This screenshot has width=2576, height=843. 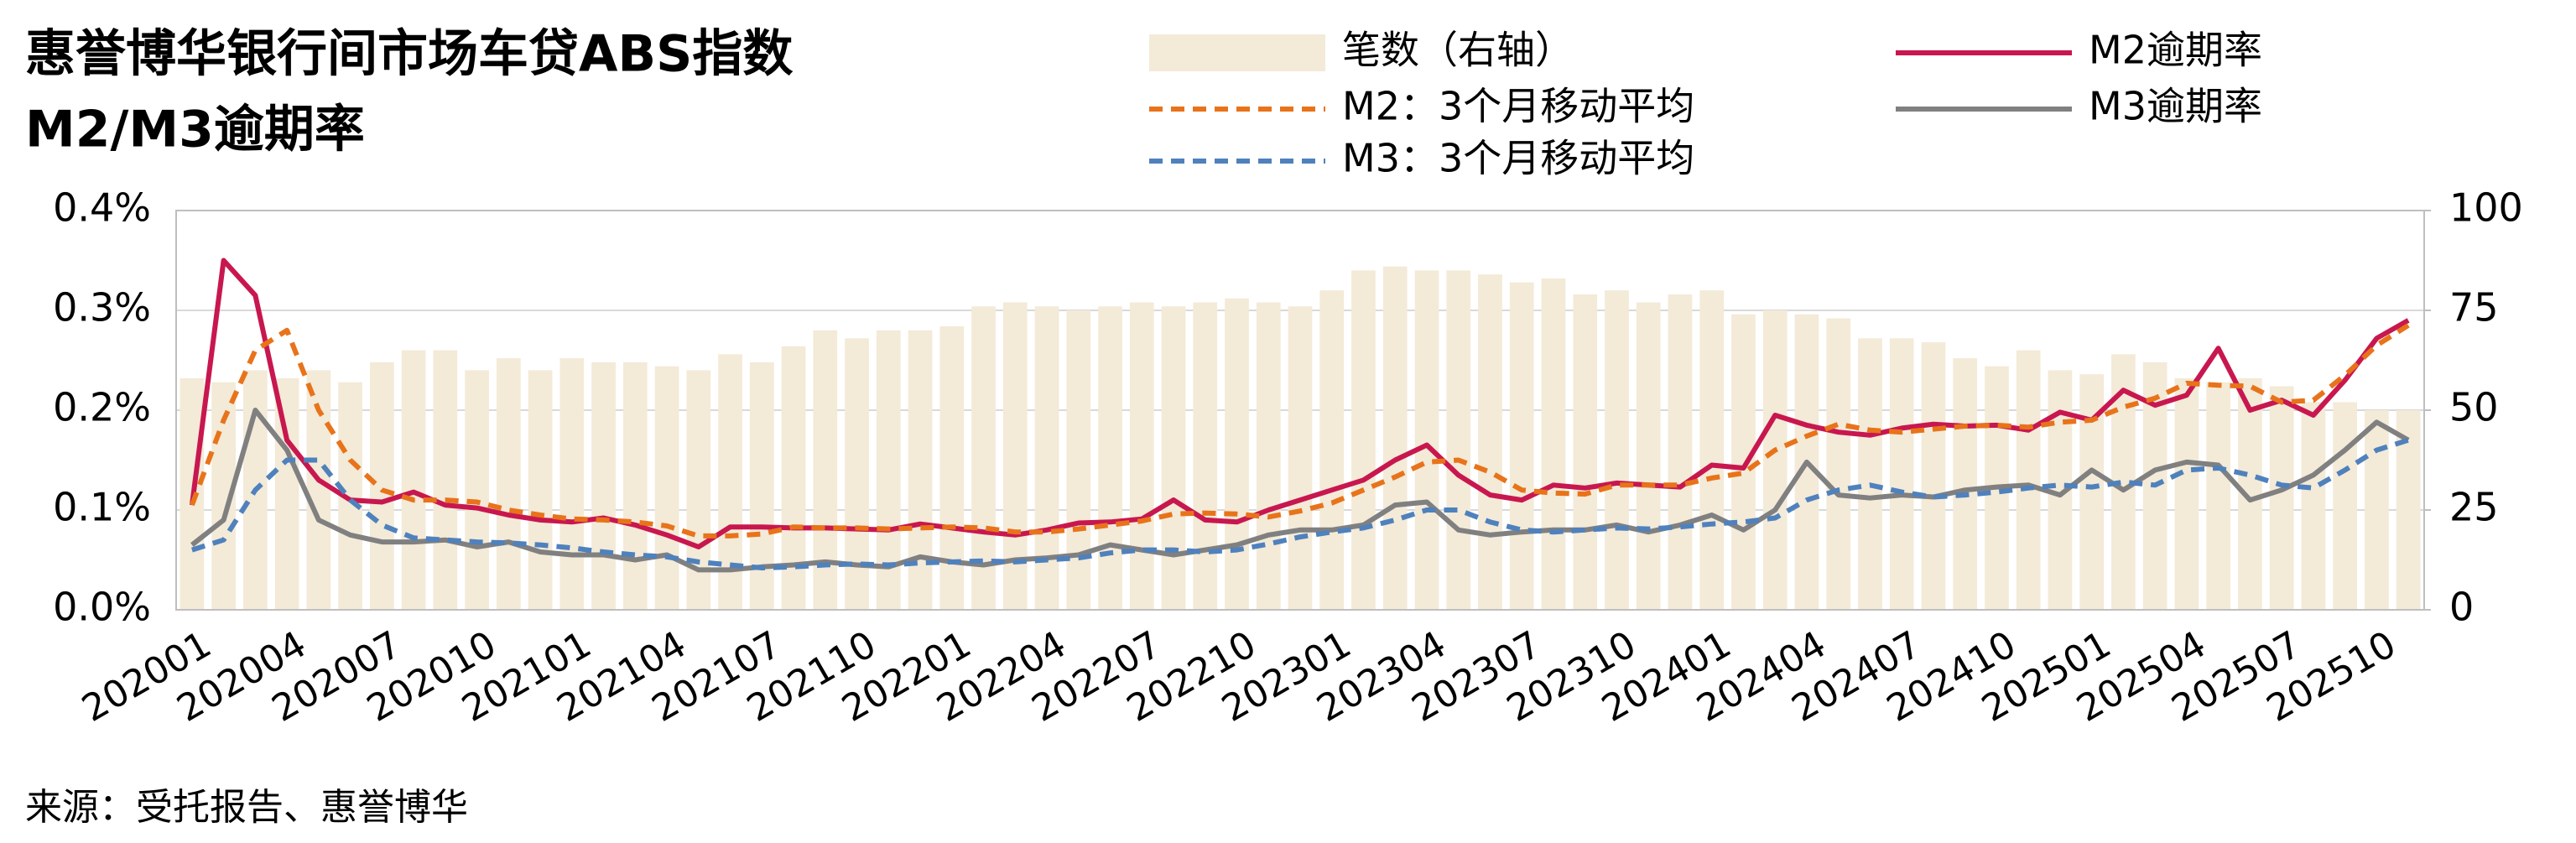 What do you see at coordinates (102, 407) in the screenshot?
I see `y-tick-label: 0.2%` at bounding box center [102, 407].